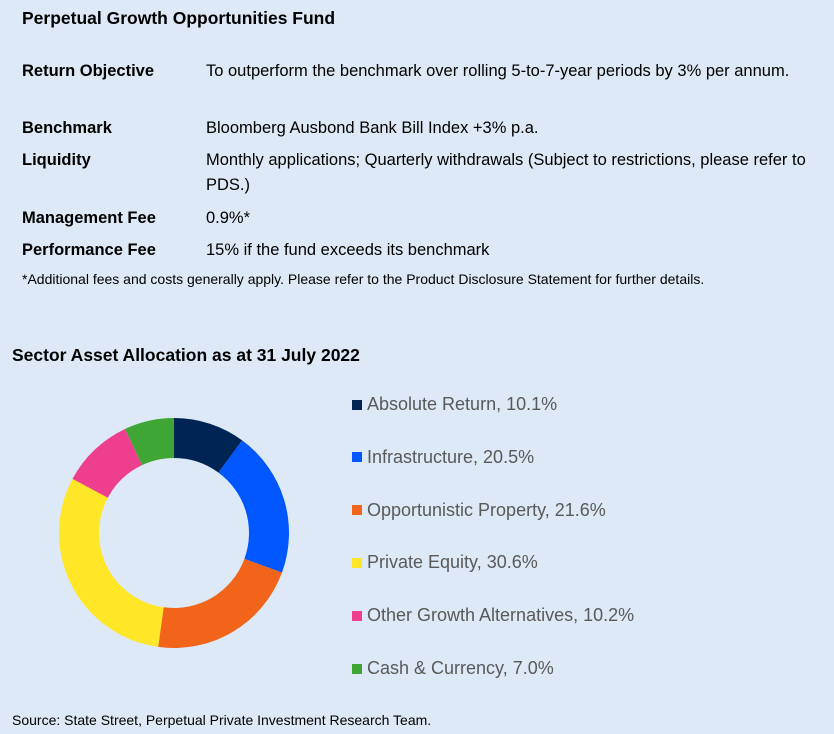  What do you see at coordinates (348, 250) in the screenshot?
I see `detail-value: 15% if the fund exceeds its benchmark` at bounding box center [348, 250].